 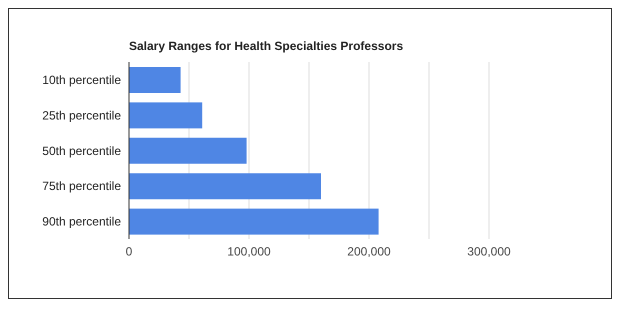 What do you see at coordinates (82, 79) in the screenshot?
I see `y-tick-label: 10th percentile` at bounding box center [82, 79].